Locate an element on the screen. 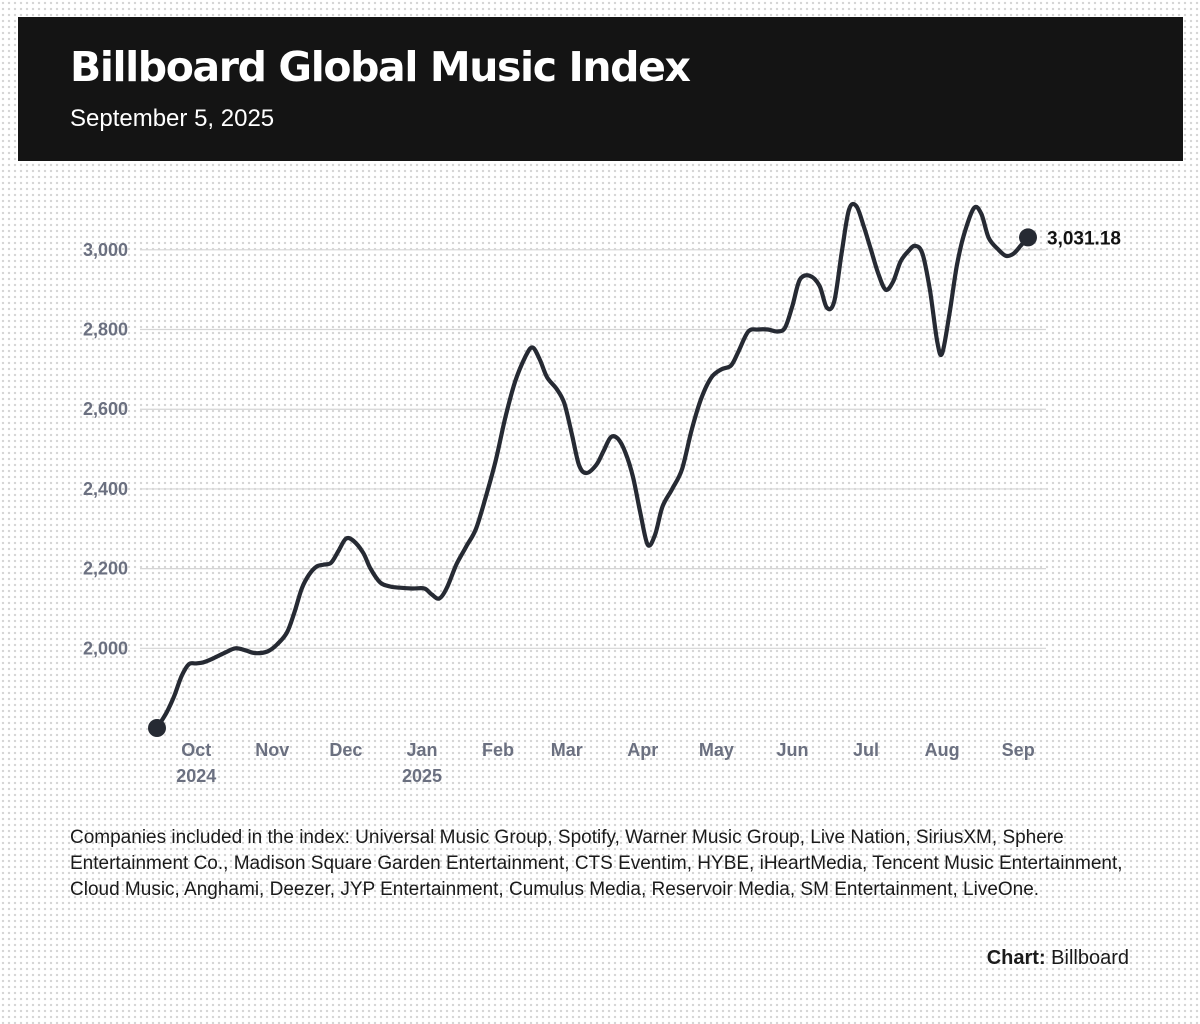 This screenshot has height=1024, width=1200. y-tick-label: 2,000 is located at coordinates (105, 648).